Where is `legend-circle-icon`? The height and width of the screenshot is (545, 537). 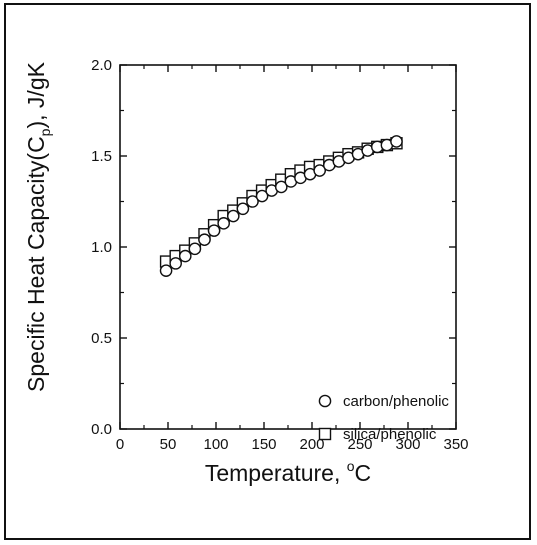 legend-circle-icon is located at coordinates (325, 401).